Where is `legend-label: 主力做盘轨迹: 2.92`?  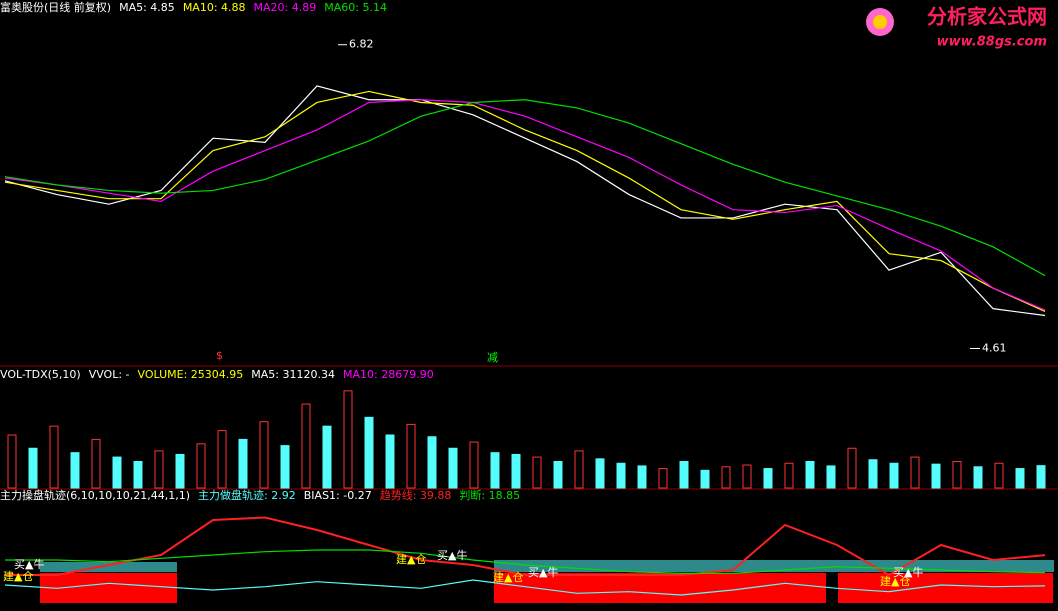
legend-label: 主力做盘轨迹: 2.92 is located at coordinates (247, 495).